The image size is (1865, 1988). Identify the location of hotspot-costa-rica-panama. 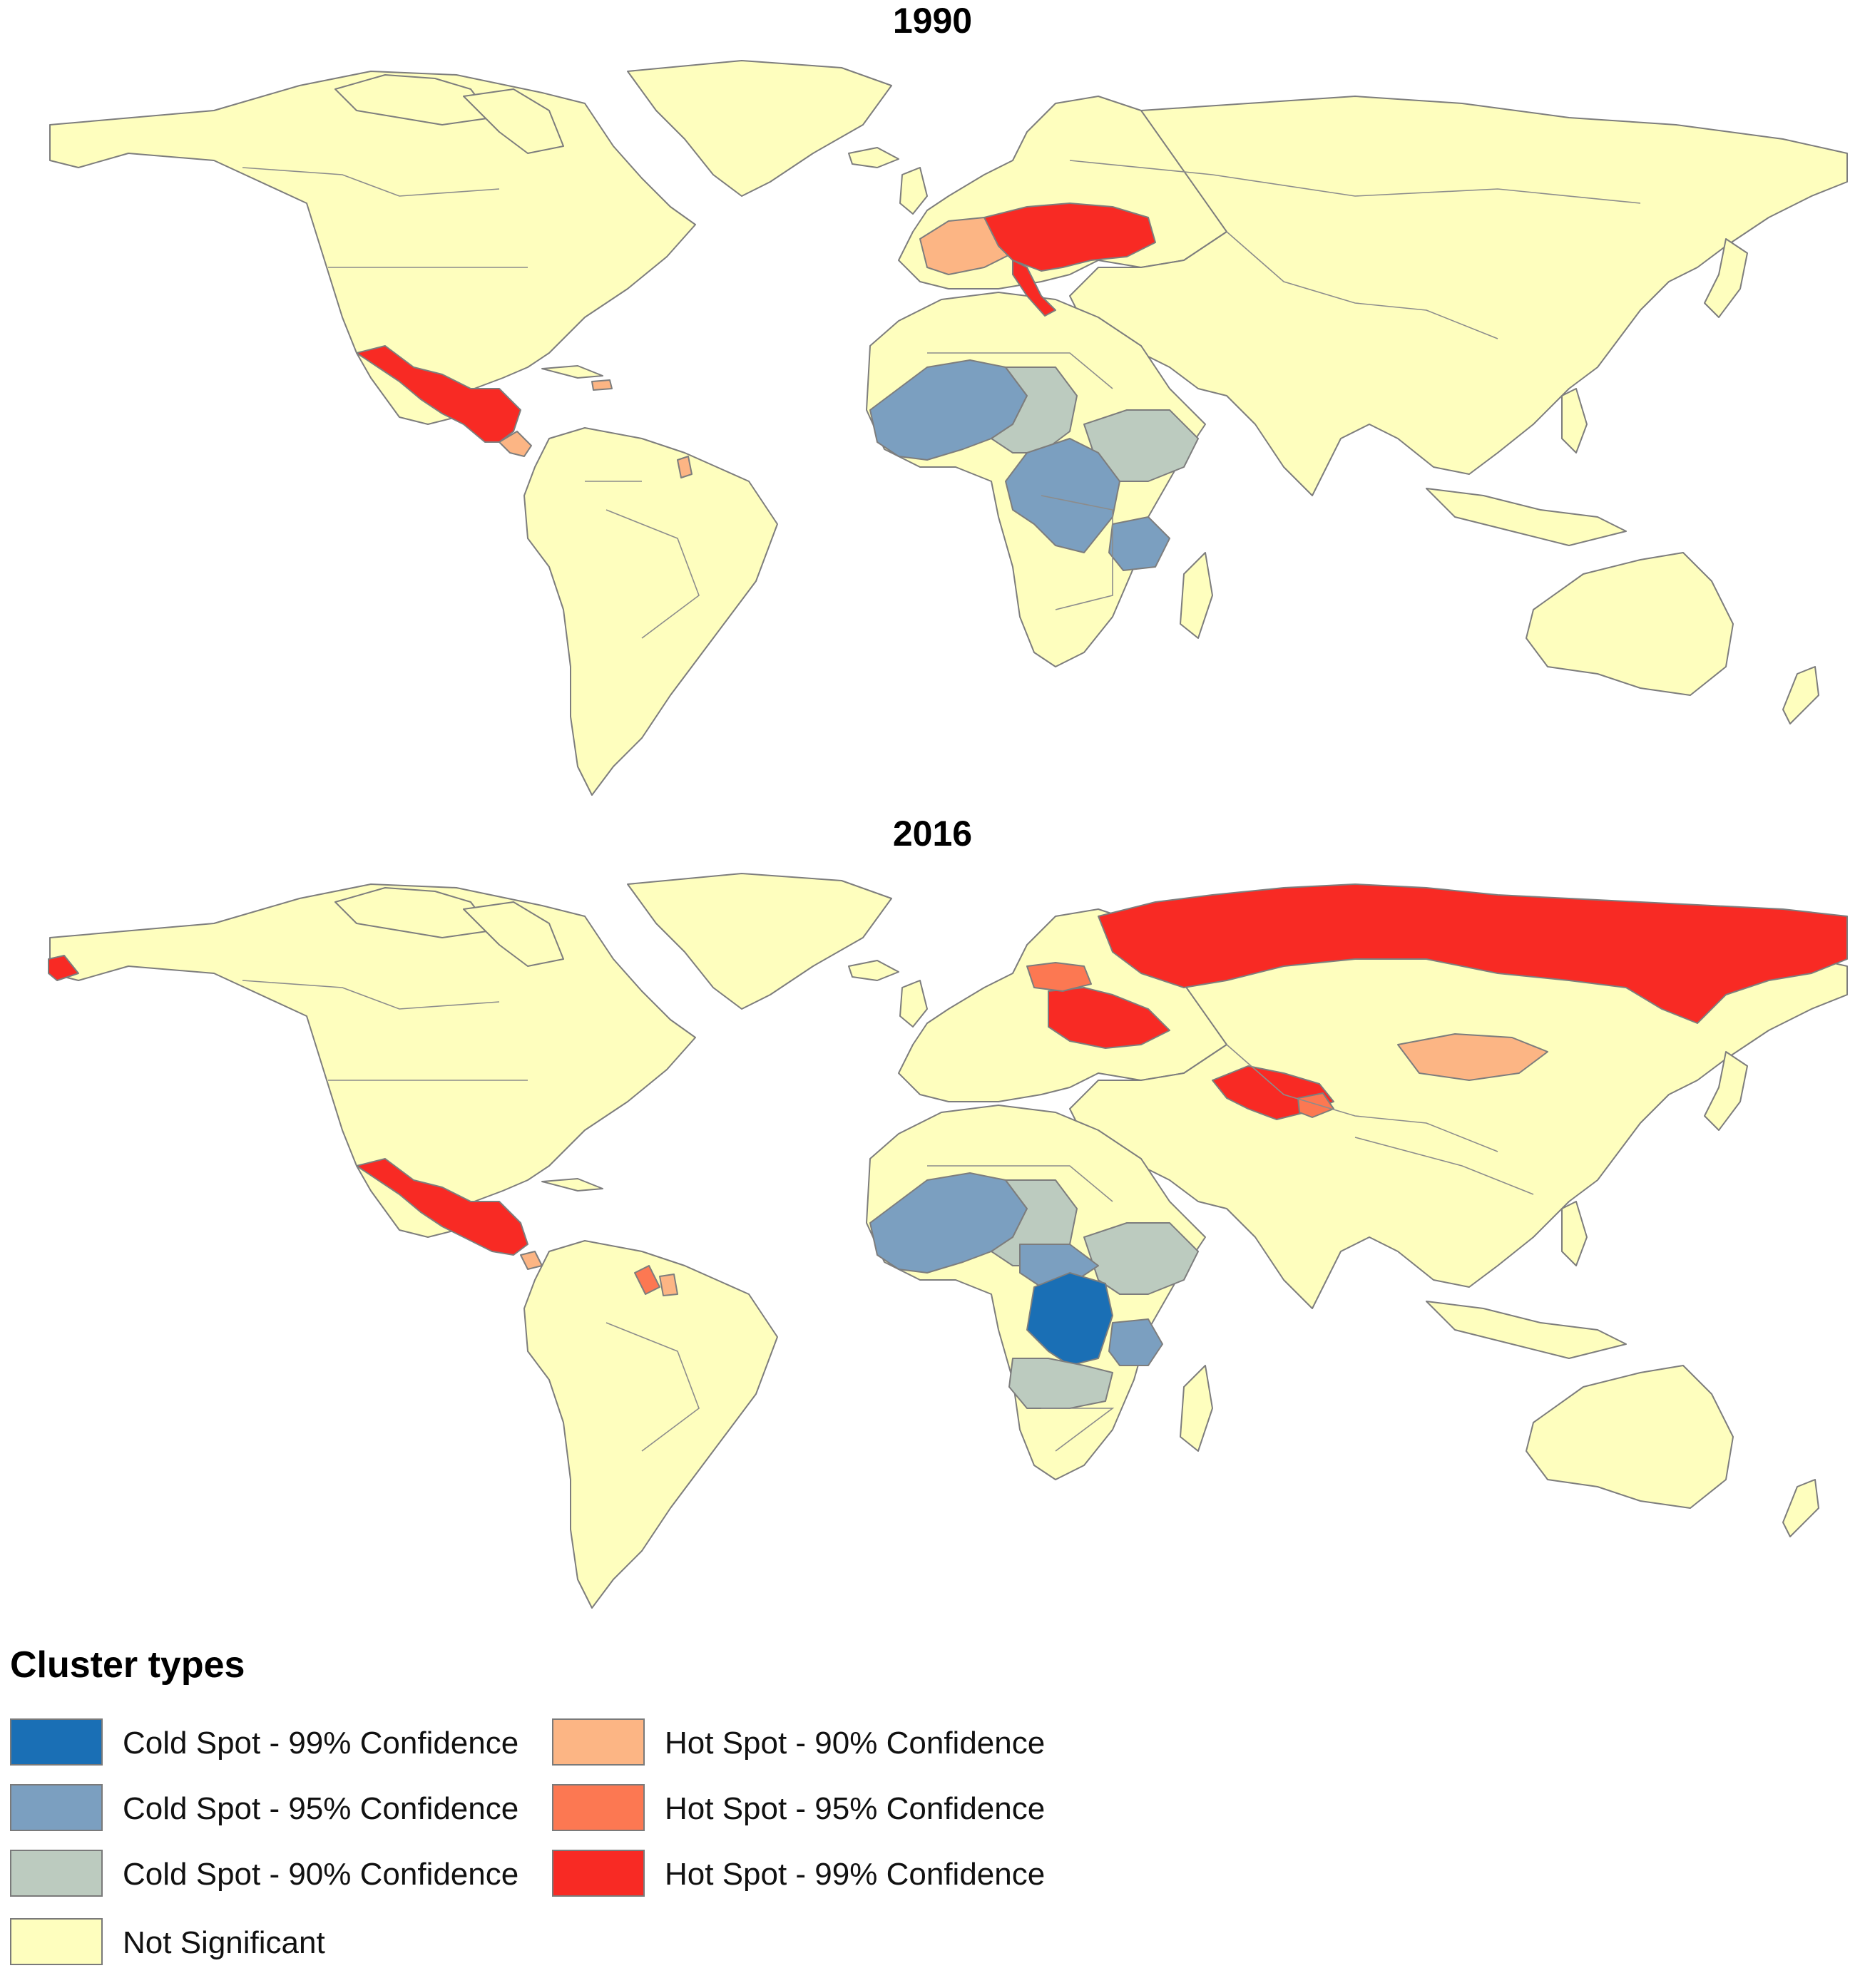
(515, 444).